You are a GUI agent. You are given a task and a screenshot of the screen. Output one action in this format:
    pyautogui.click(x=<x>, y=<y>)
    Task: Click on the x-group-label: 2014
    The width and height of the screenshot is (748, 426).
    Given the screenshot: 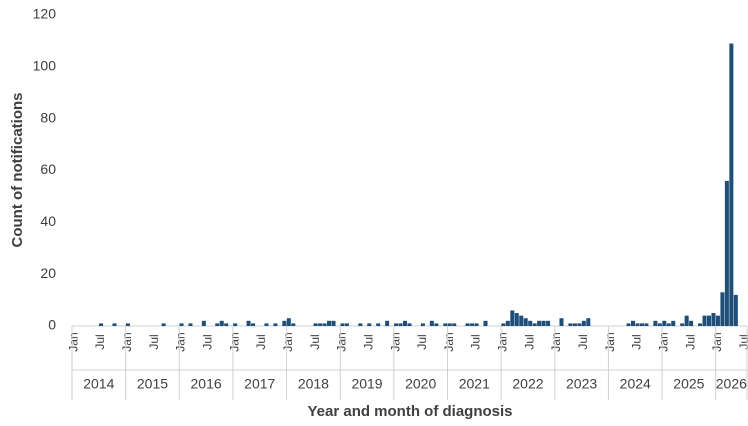 What is the action you would take?
    pyautogui.click(x=98, y=384)
    